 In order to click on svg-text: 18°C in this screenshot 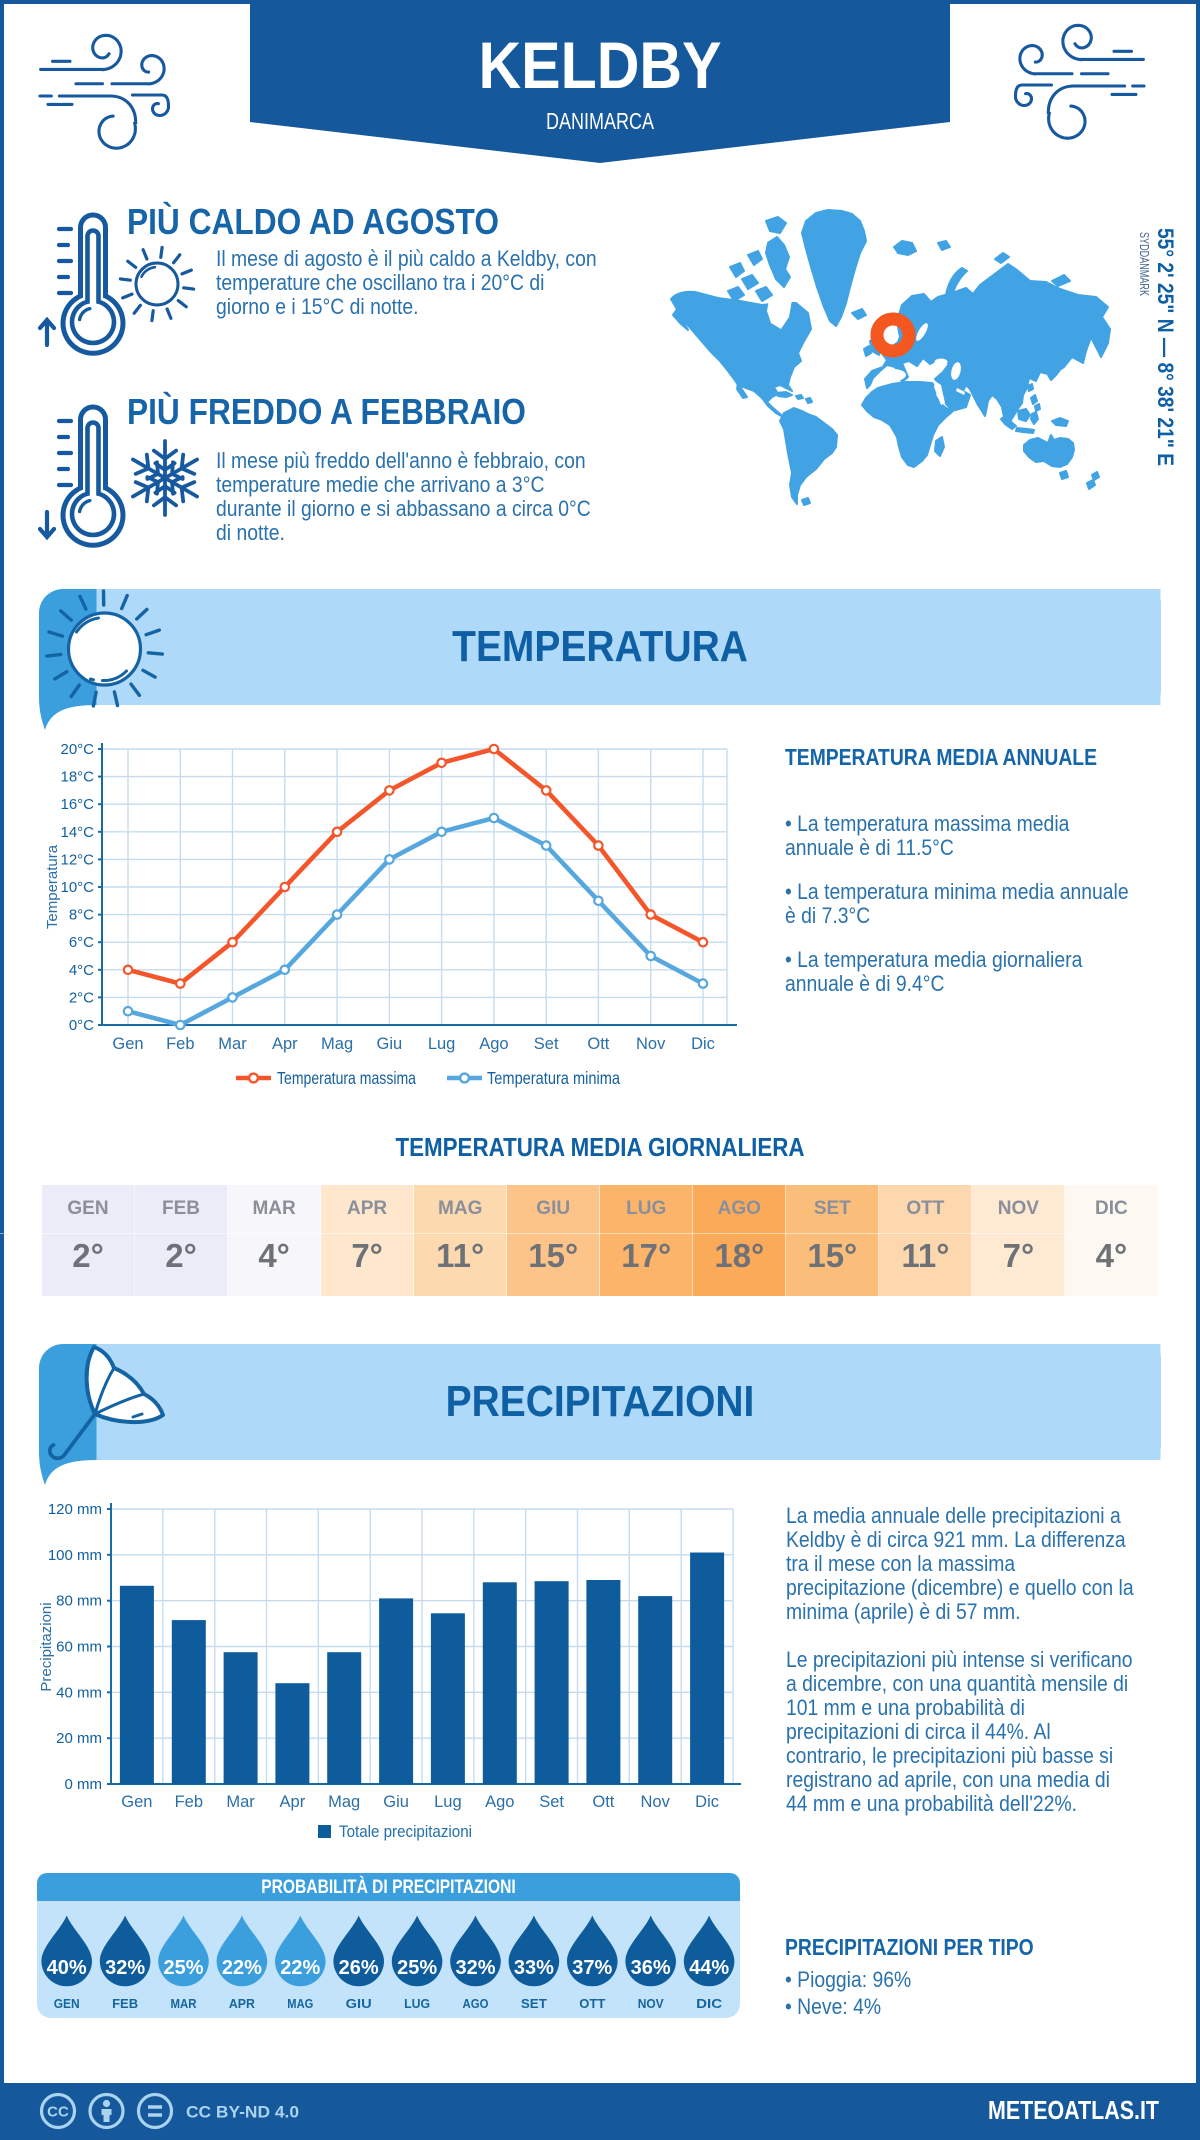, I will do `click(77, 777)`.